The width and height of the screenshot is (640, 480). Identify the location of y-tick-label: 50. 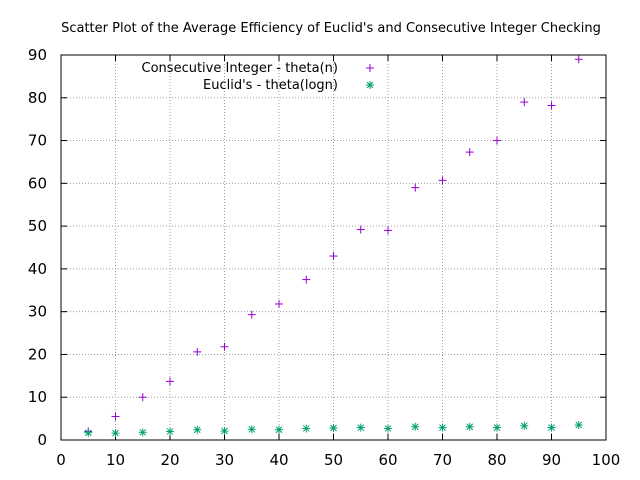
(37, 226).